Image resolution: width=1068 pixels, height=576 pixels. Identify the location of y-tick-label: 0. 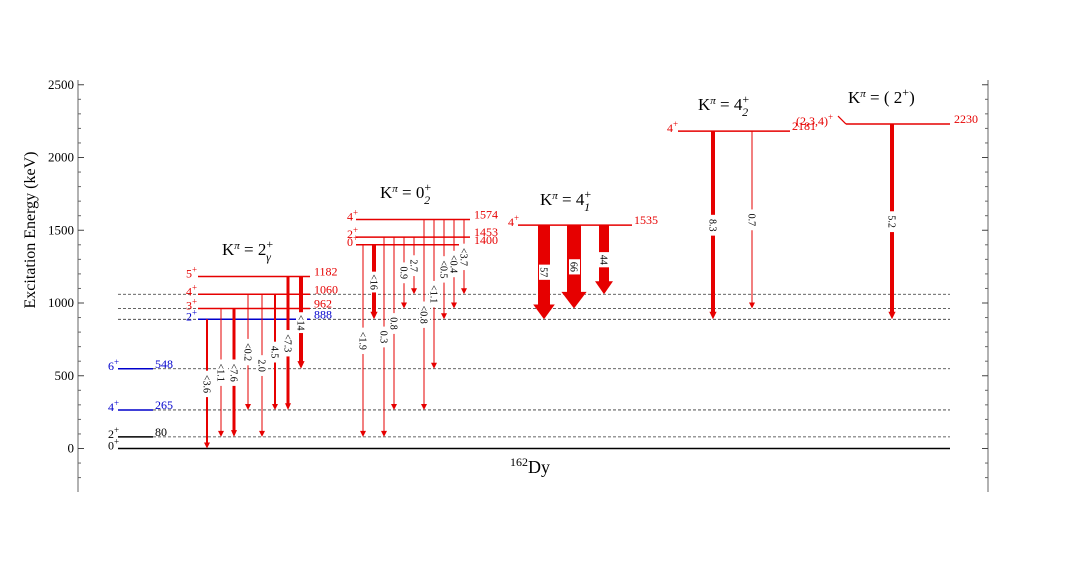
(71, 448).